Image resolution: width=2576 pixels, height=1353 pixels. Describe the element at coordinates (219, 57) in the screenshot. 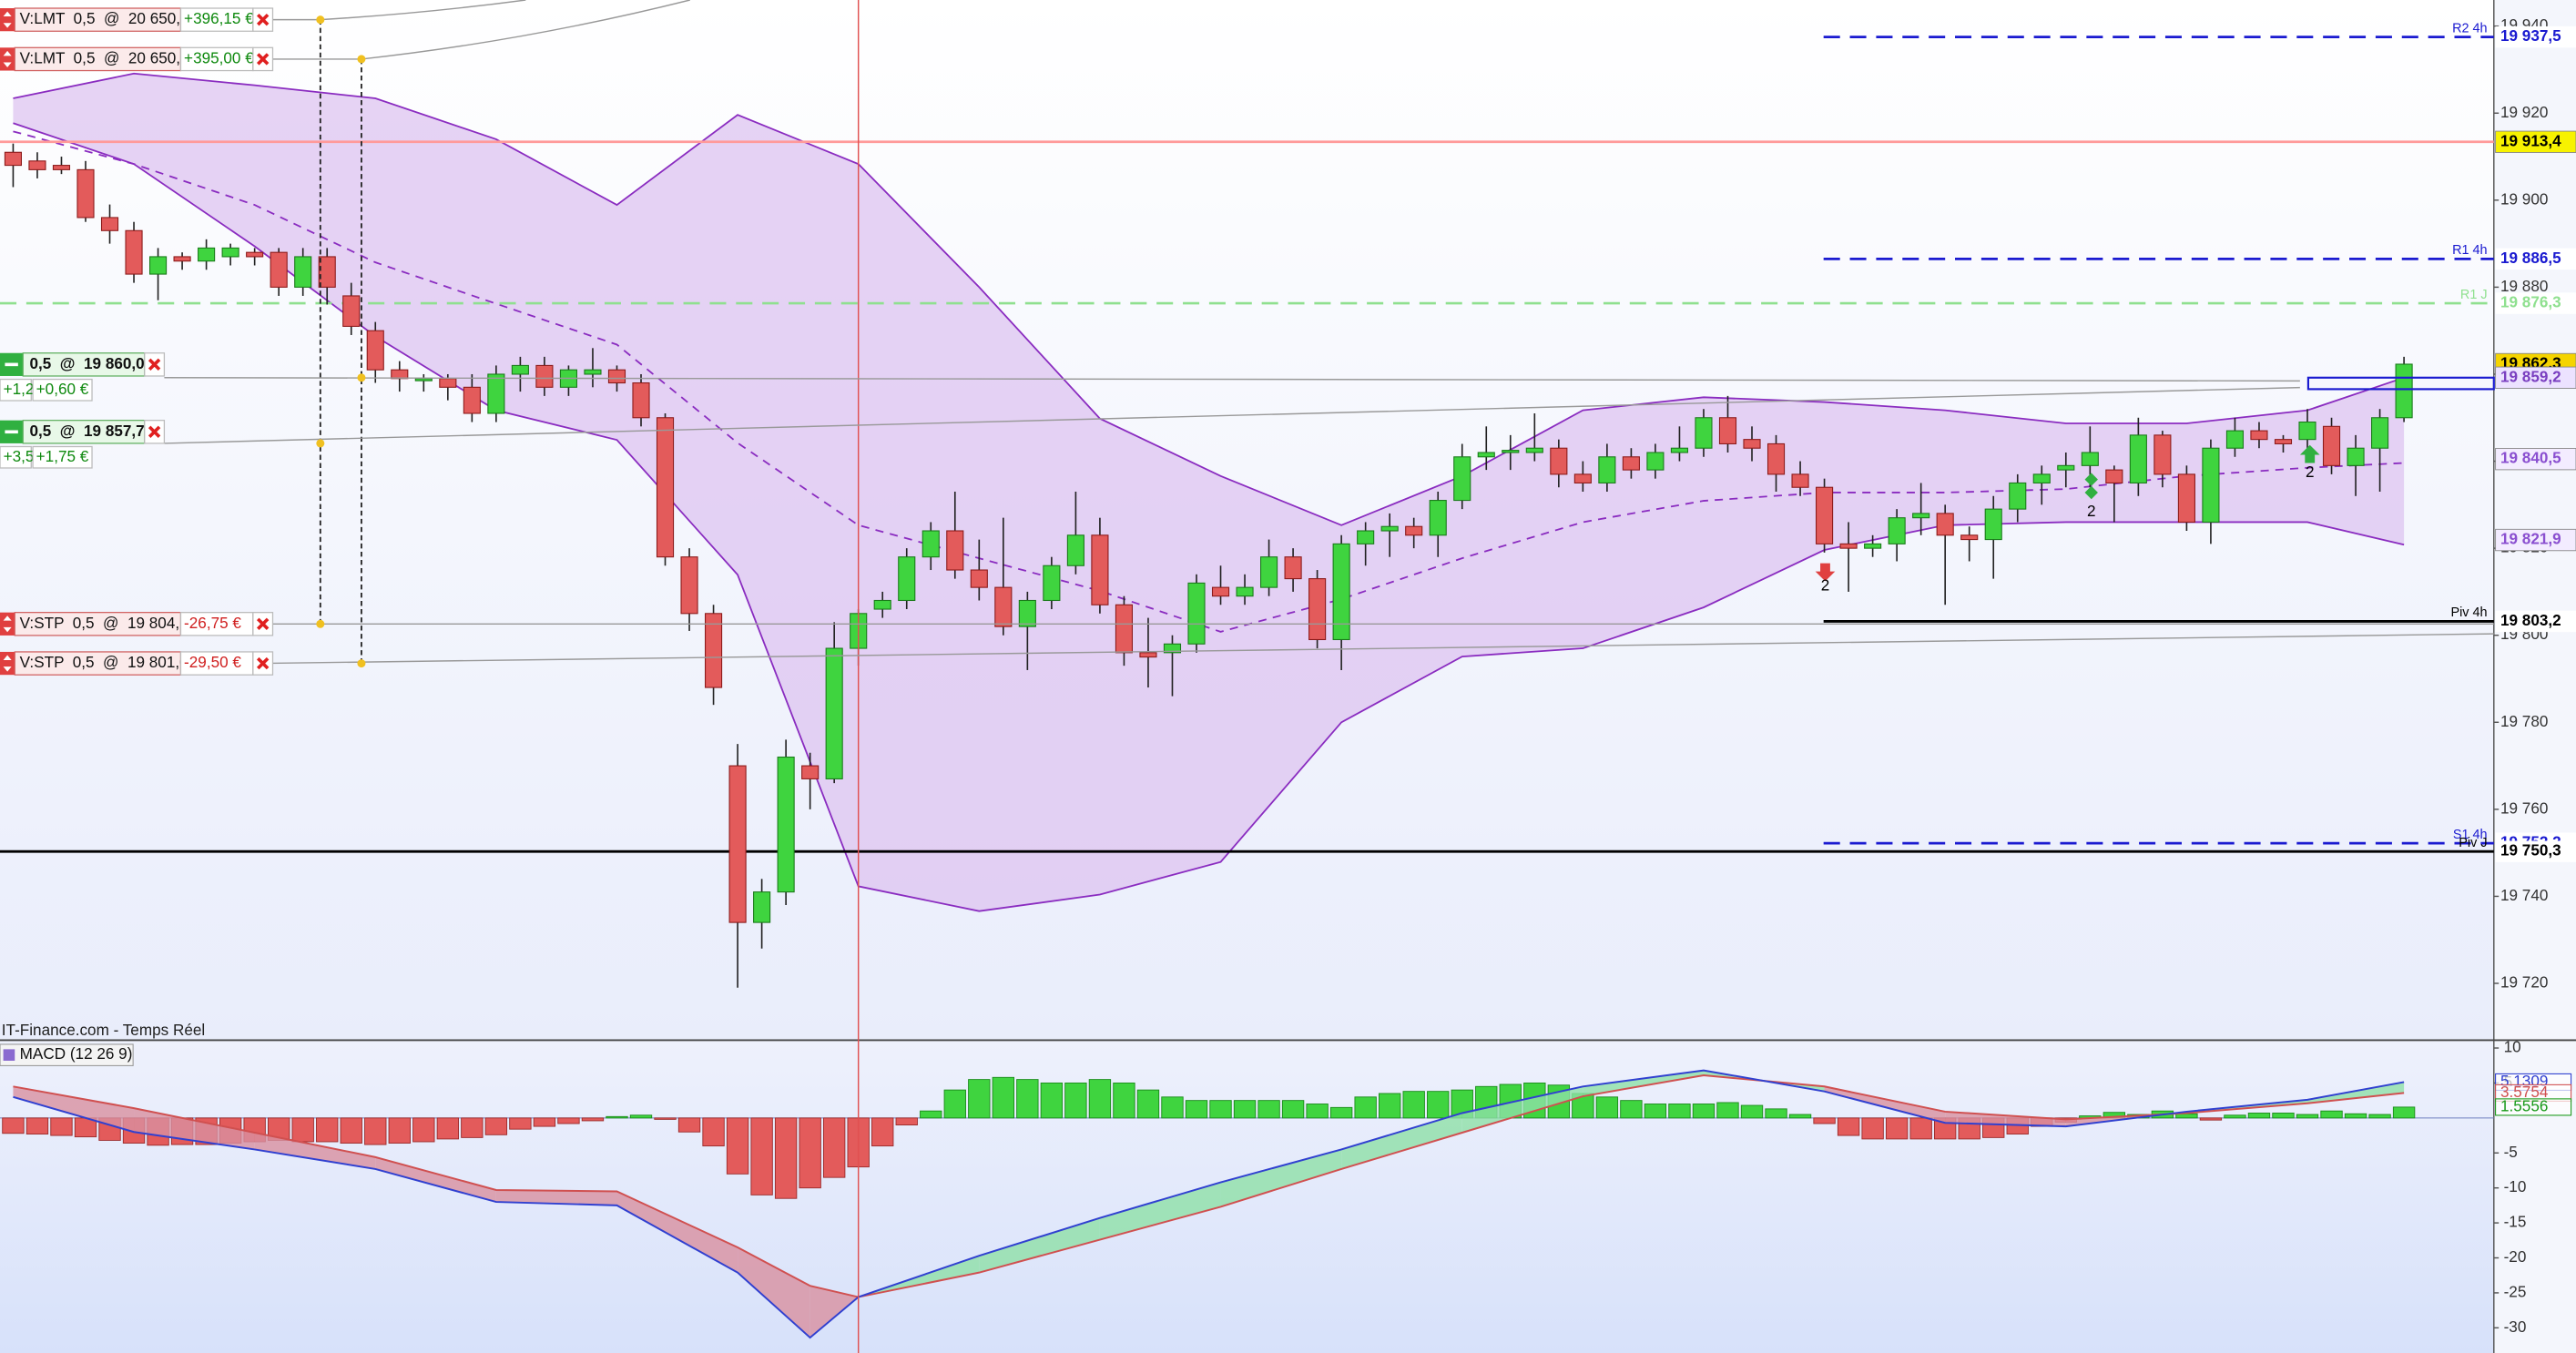

I see `order-pnl: +395,00 €` at that location.